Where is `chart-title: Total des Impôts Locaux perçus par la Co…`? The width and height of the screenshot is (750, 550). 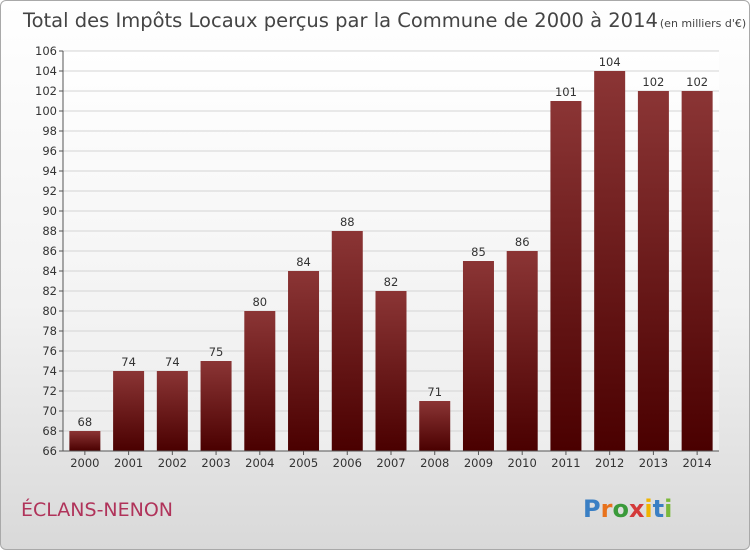
chart-title: Total des Impôts Locaux perçus par la Co… is located at coordinates (384, 20).